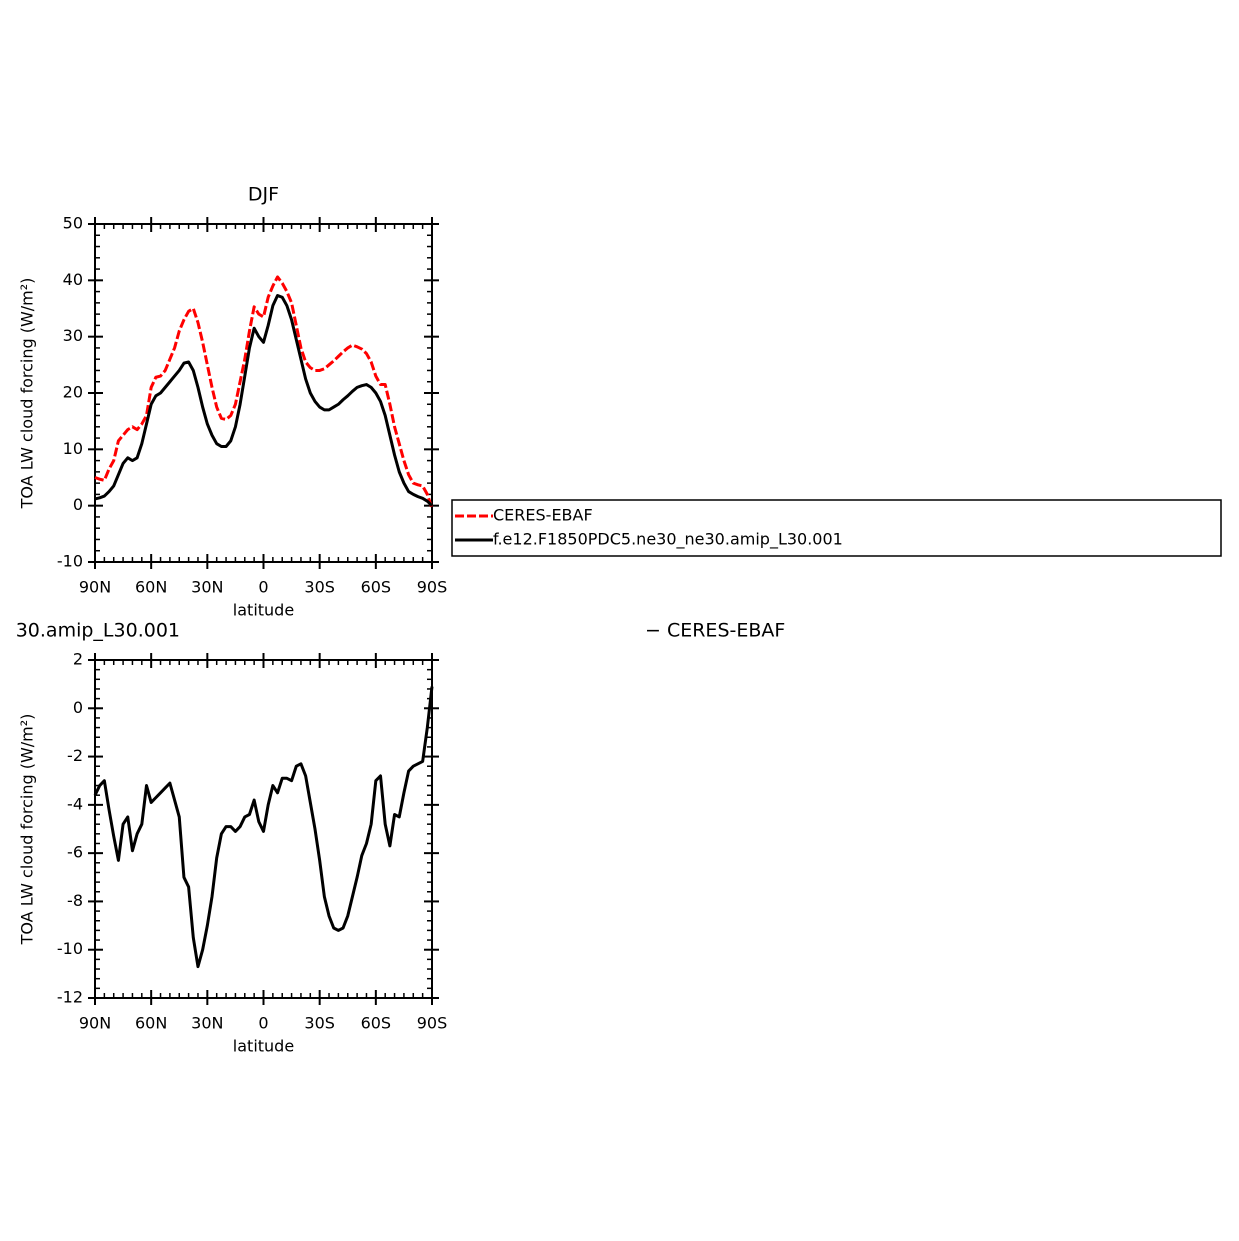  I want to click on chart-title: 30.amip_L30.001, so click(98, 631).